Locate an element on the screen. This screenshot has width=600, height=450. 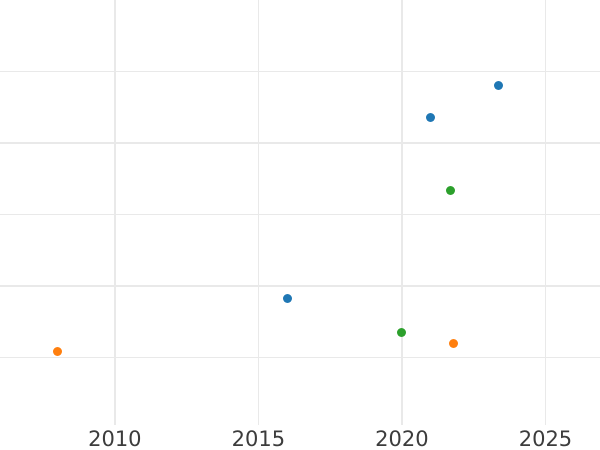
x-tick-label: 2015 is located at coordinates (258, 438).